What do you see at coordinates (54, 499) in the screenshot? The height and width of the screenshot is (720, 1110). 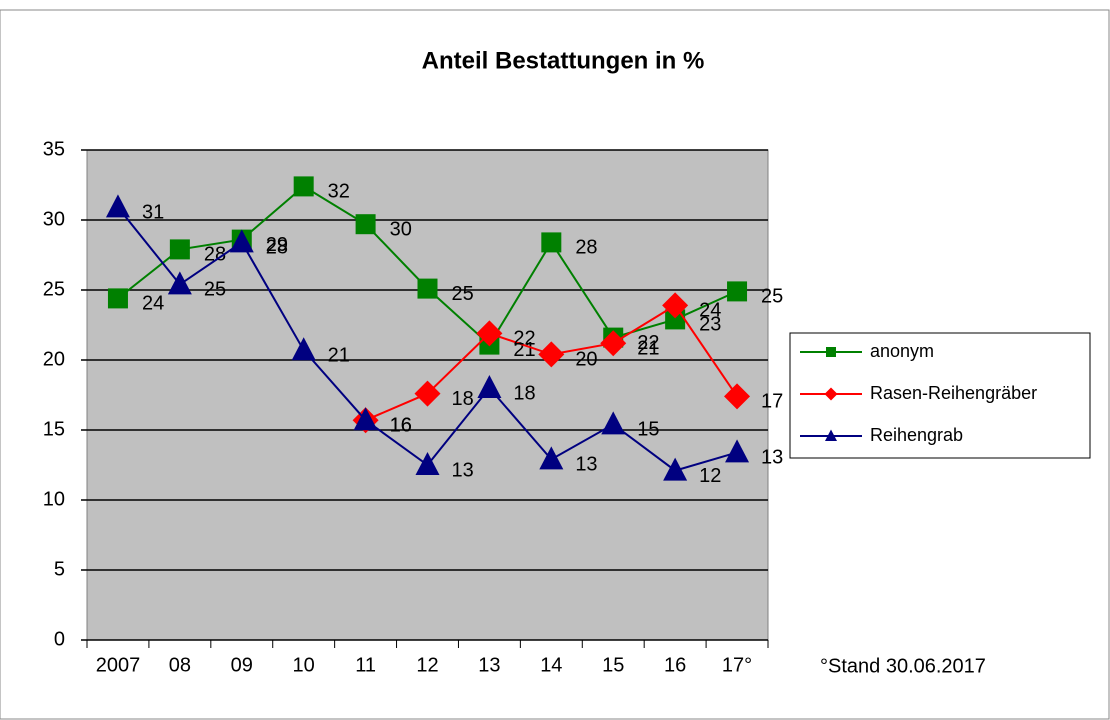 I see `y-tick-label: 10` at bounding box center [54, 499].